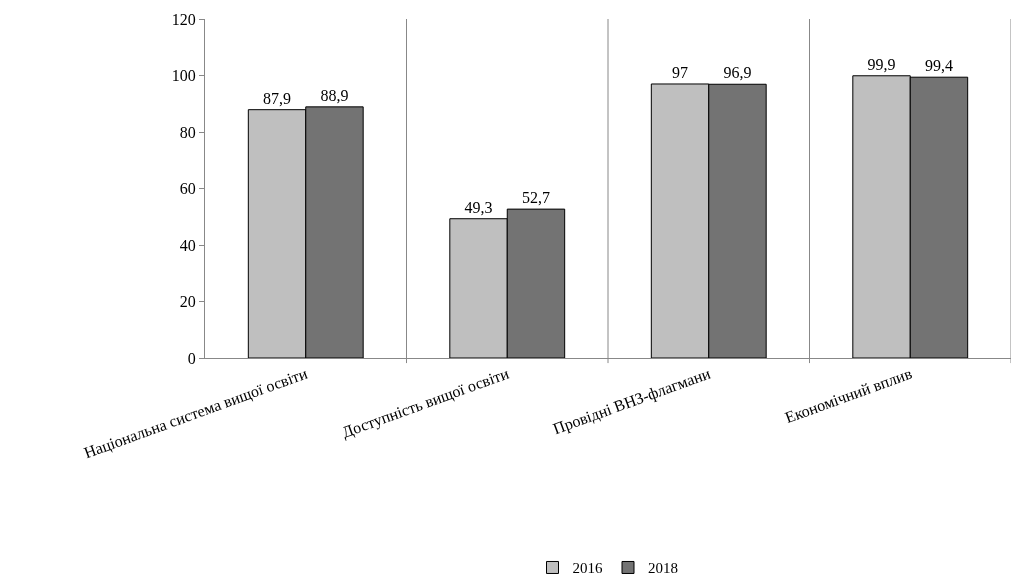 This screenshot has height=587, width=1013. I want to click on y-tick-label: 100, so click(183, 76).